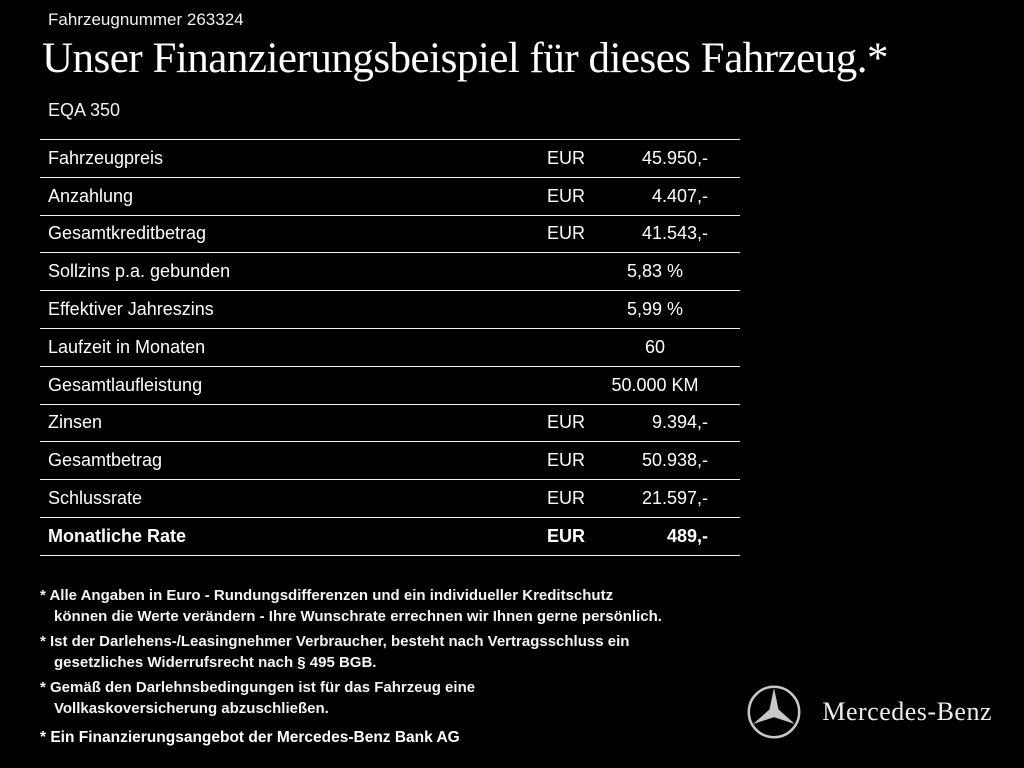 This screenshot has height=768, width=1024. I want to click on brand-name: Mercedes-Benz, so click(907, 711).